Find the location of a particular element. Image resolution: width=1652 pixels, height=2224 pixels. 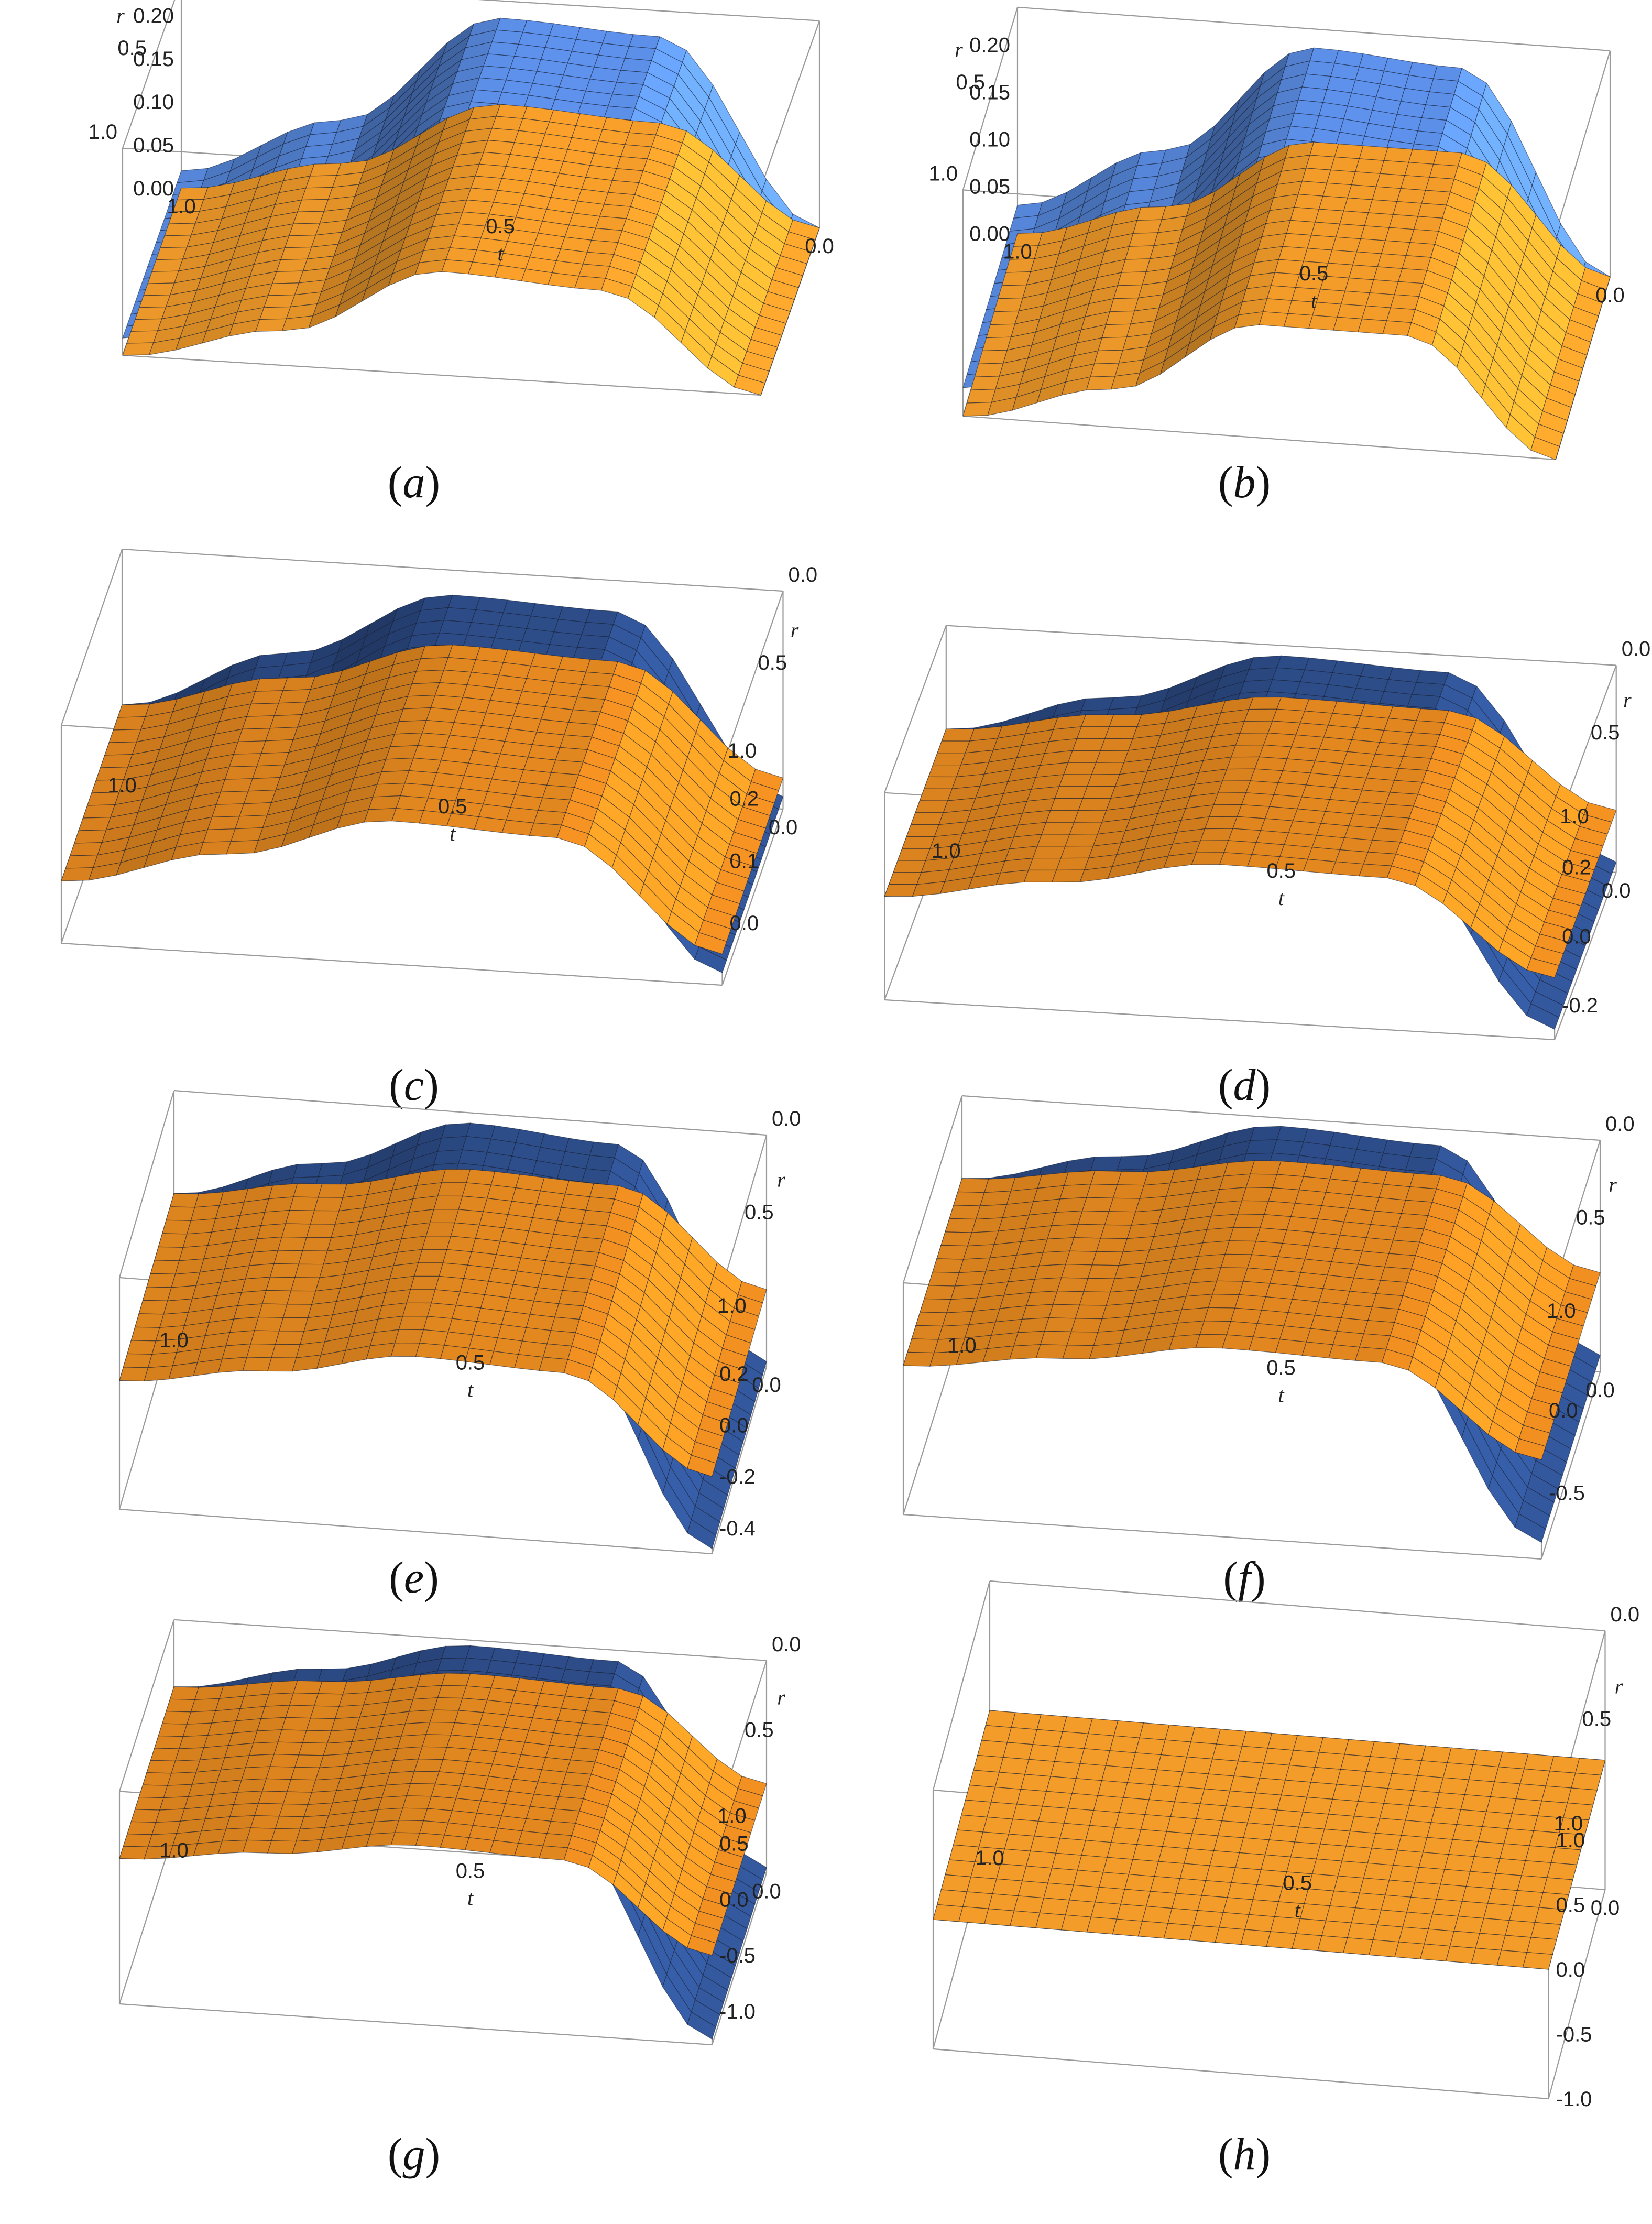

surface-plot-c: 0.00.10.20.00.51.0t0.00.51.0r is located at coordinates (438, 767).